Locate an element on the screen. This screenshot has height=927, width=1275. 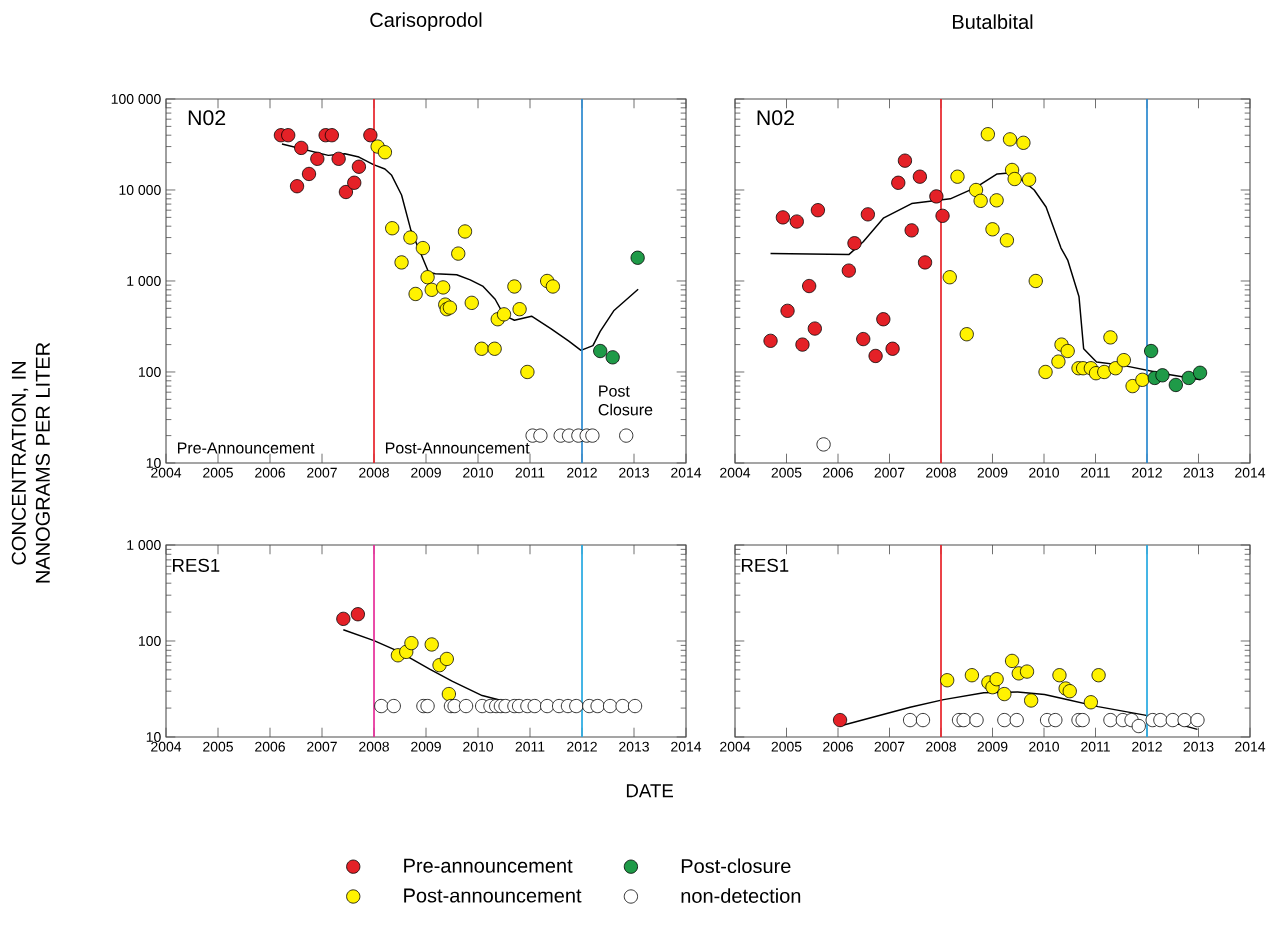
legend-label: Pre-announcement is located at coordinates (488, 865).